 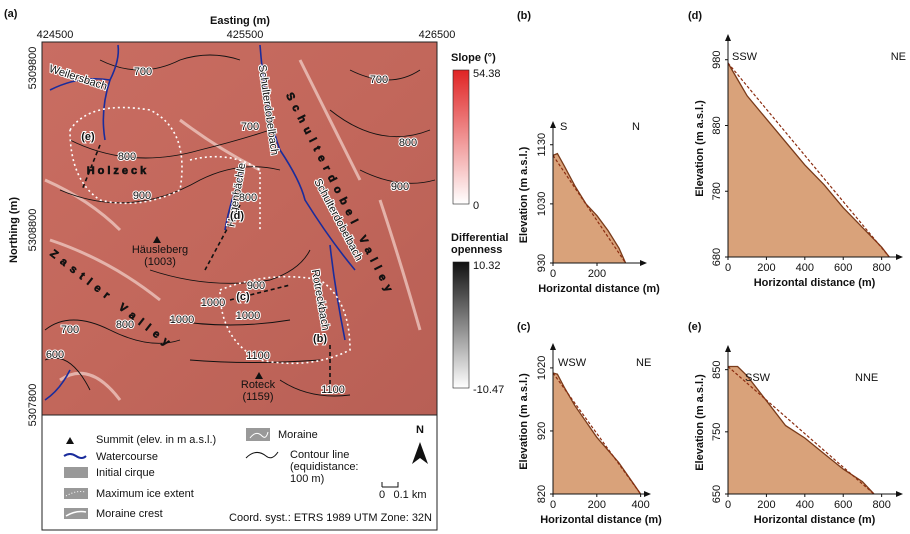 What do you see at coordinates (717, 60) in the screenshot?
I see `y-tick-label: 980` at bounding box center [717, 60].